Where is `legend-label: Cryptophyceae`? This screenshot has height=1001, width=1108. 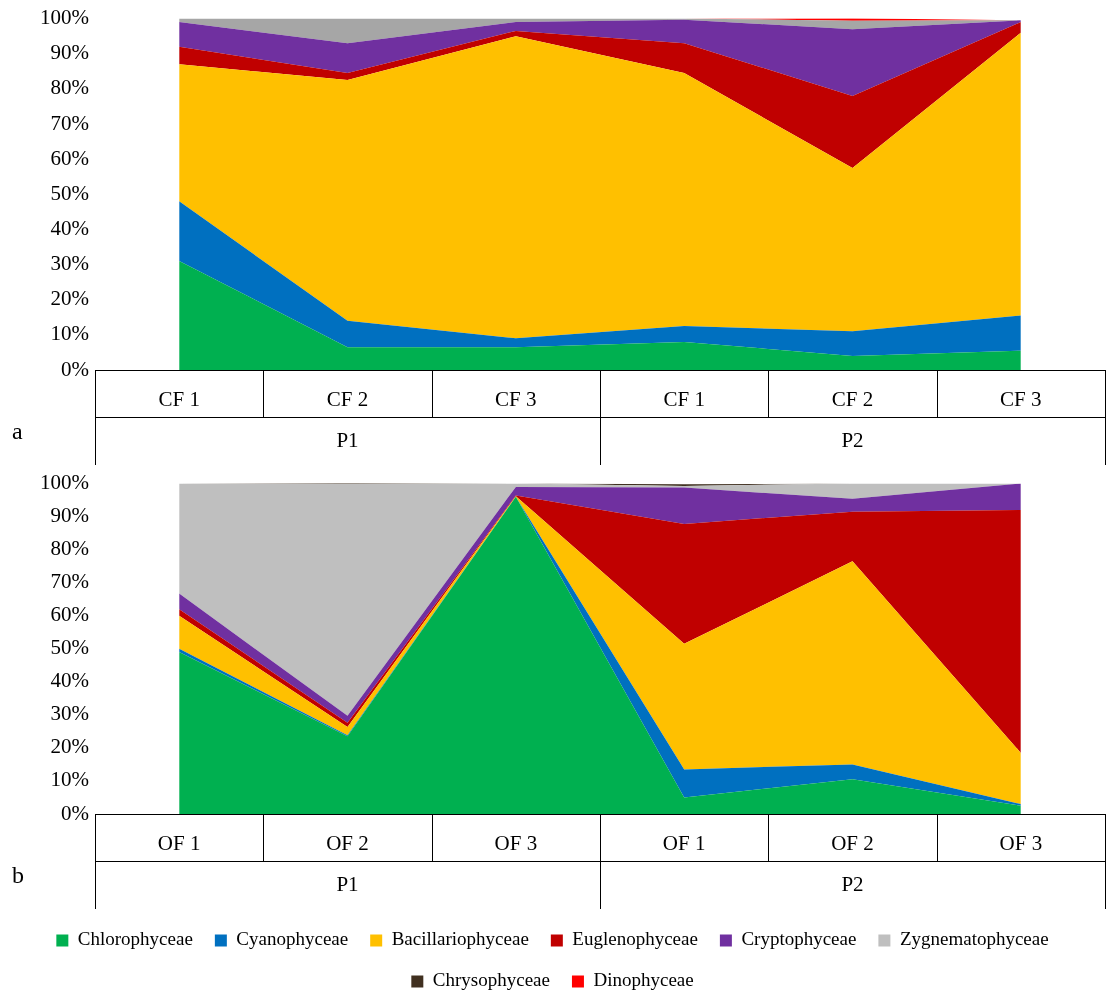
legend-label: Cryptophyceae is located at coordinates (799, 939).